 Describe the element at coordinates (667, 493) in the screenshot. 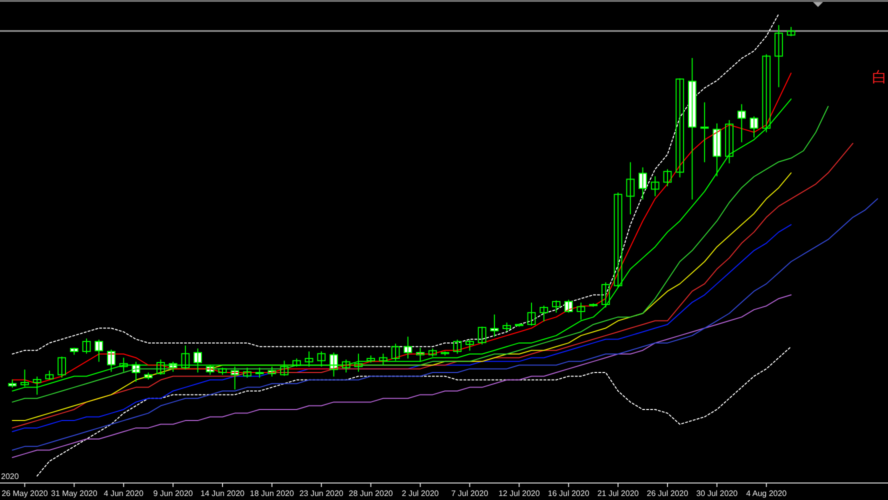

I see `x-tick-label: 26 Jul 2020` at that location.